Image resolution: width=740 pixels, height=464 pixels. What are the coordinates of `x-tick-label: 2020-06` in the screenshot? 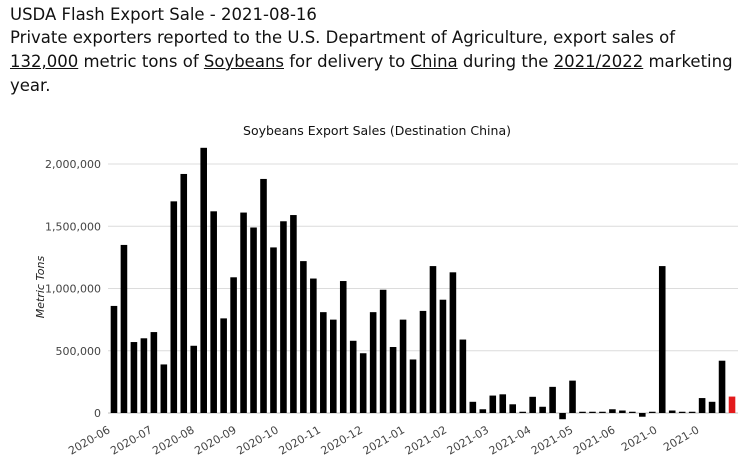 It's located at (89, 440).